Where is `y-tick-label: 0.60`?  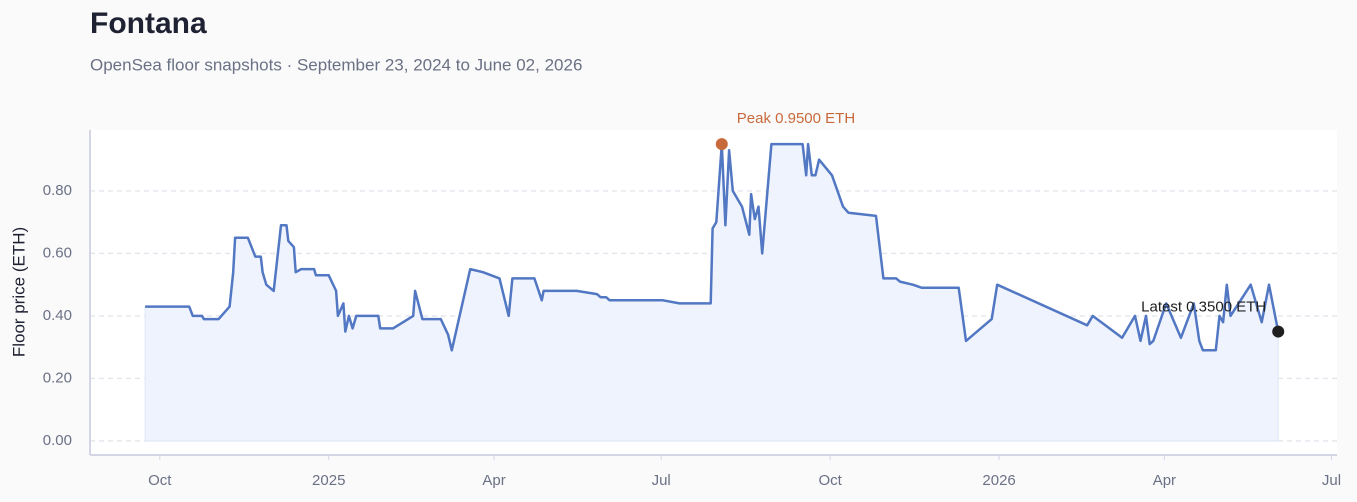 y-tick-label: 0.60 is located at coordinates (57, 252).